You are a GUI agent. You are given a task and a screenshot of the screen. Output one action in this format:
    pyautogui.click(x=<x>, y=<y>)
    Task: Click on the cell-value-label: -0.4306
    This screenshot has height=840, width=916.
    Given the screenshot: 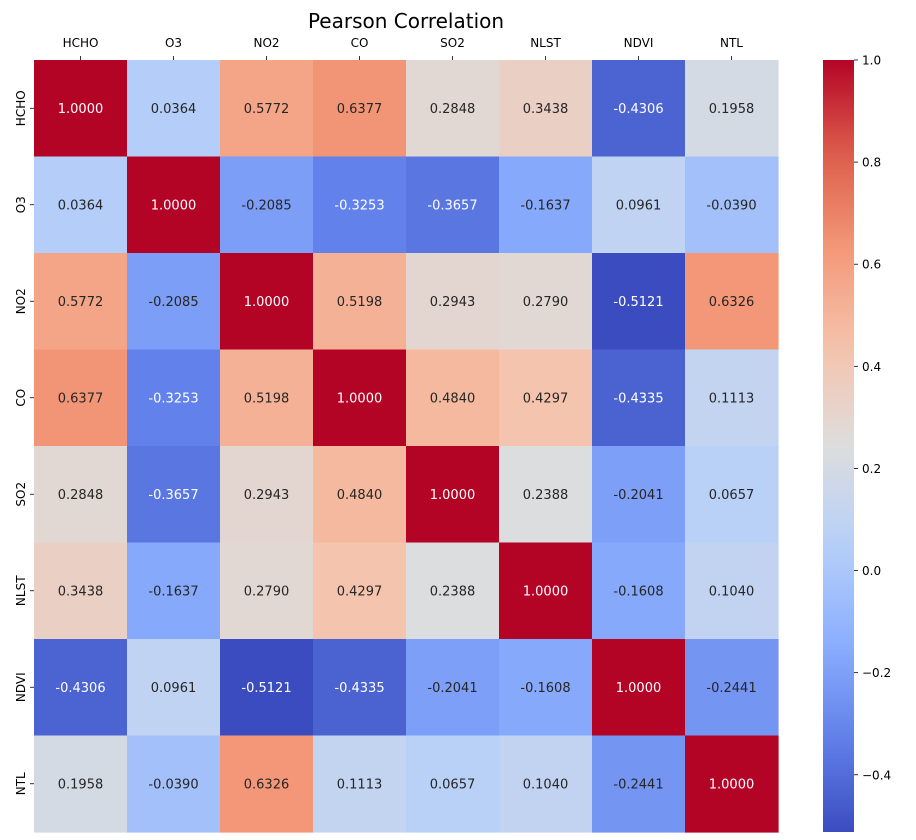 What is the action you would take?
    pyautogui.click(x=638, y=109)
    